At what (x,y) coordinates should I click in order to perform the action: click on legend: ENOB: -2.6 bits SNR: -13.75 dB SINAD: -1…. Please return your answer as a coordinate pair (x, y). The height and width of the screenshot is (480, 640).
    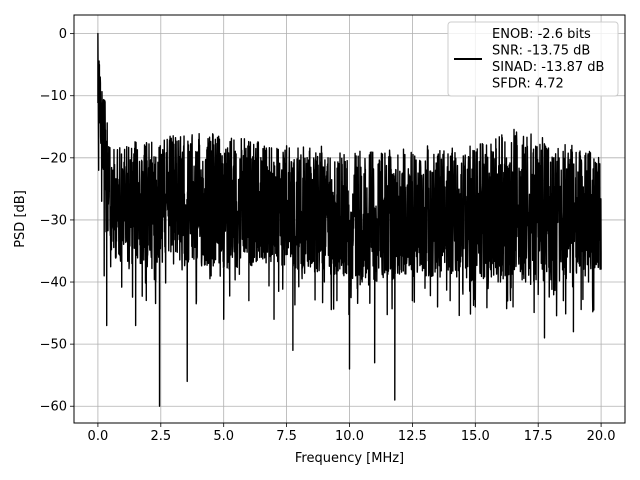
    Looking at the image, I should click on (533, 59).